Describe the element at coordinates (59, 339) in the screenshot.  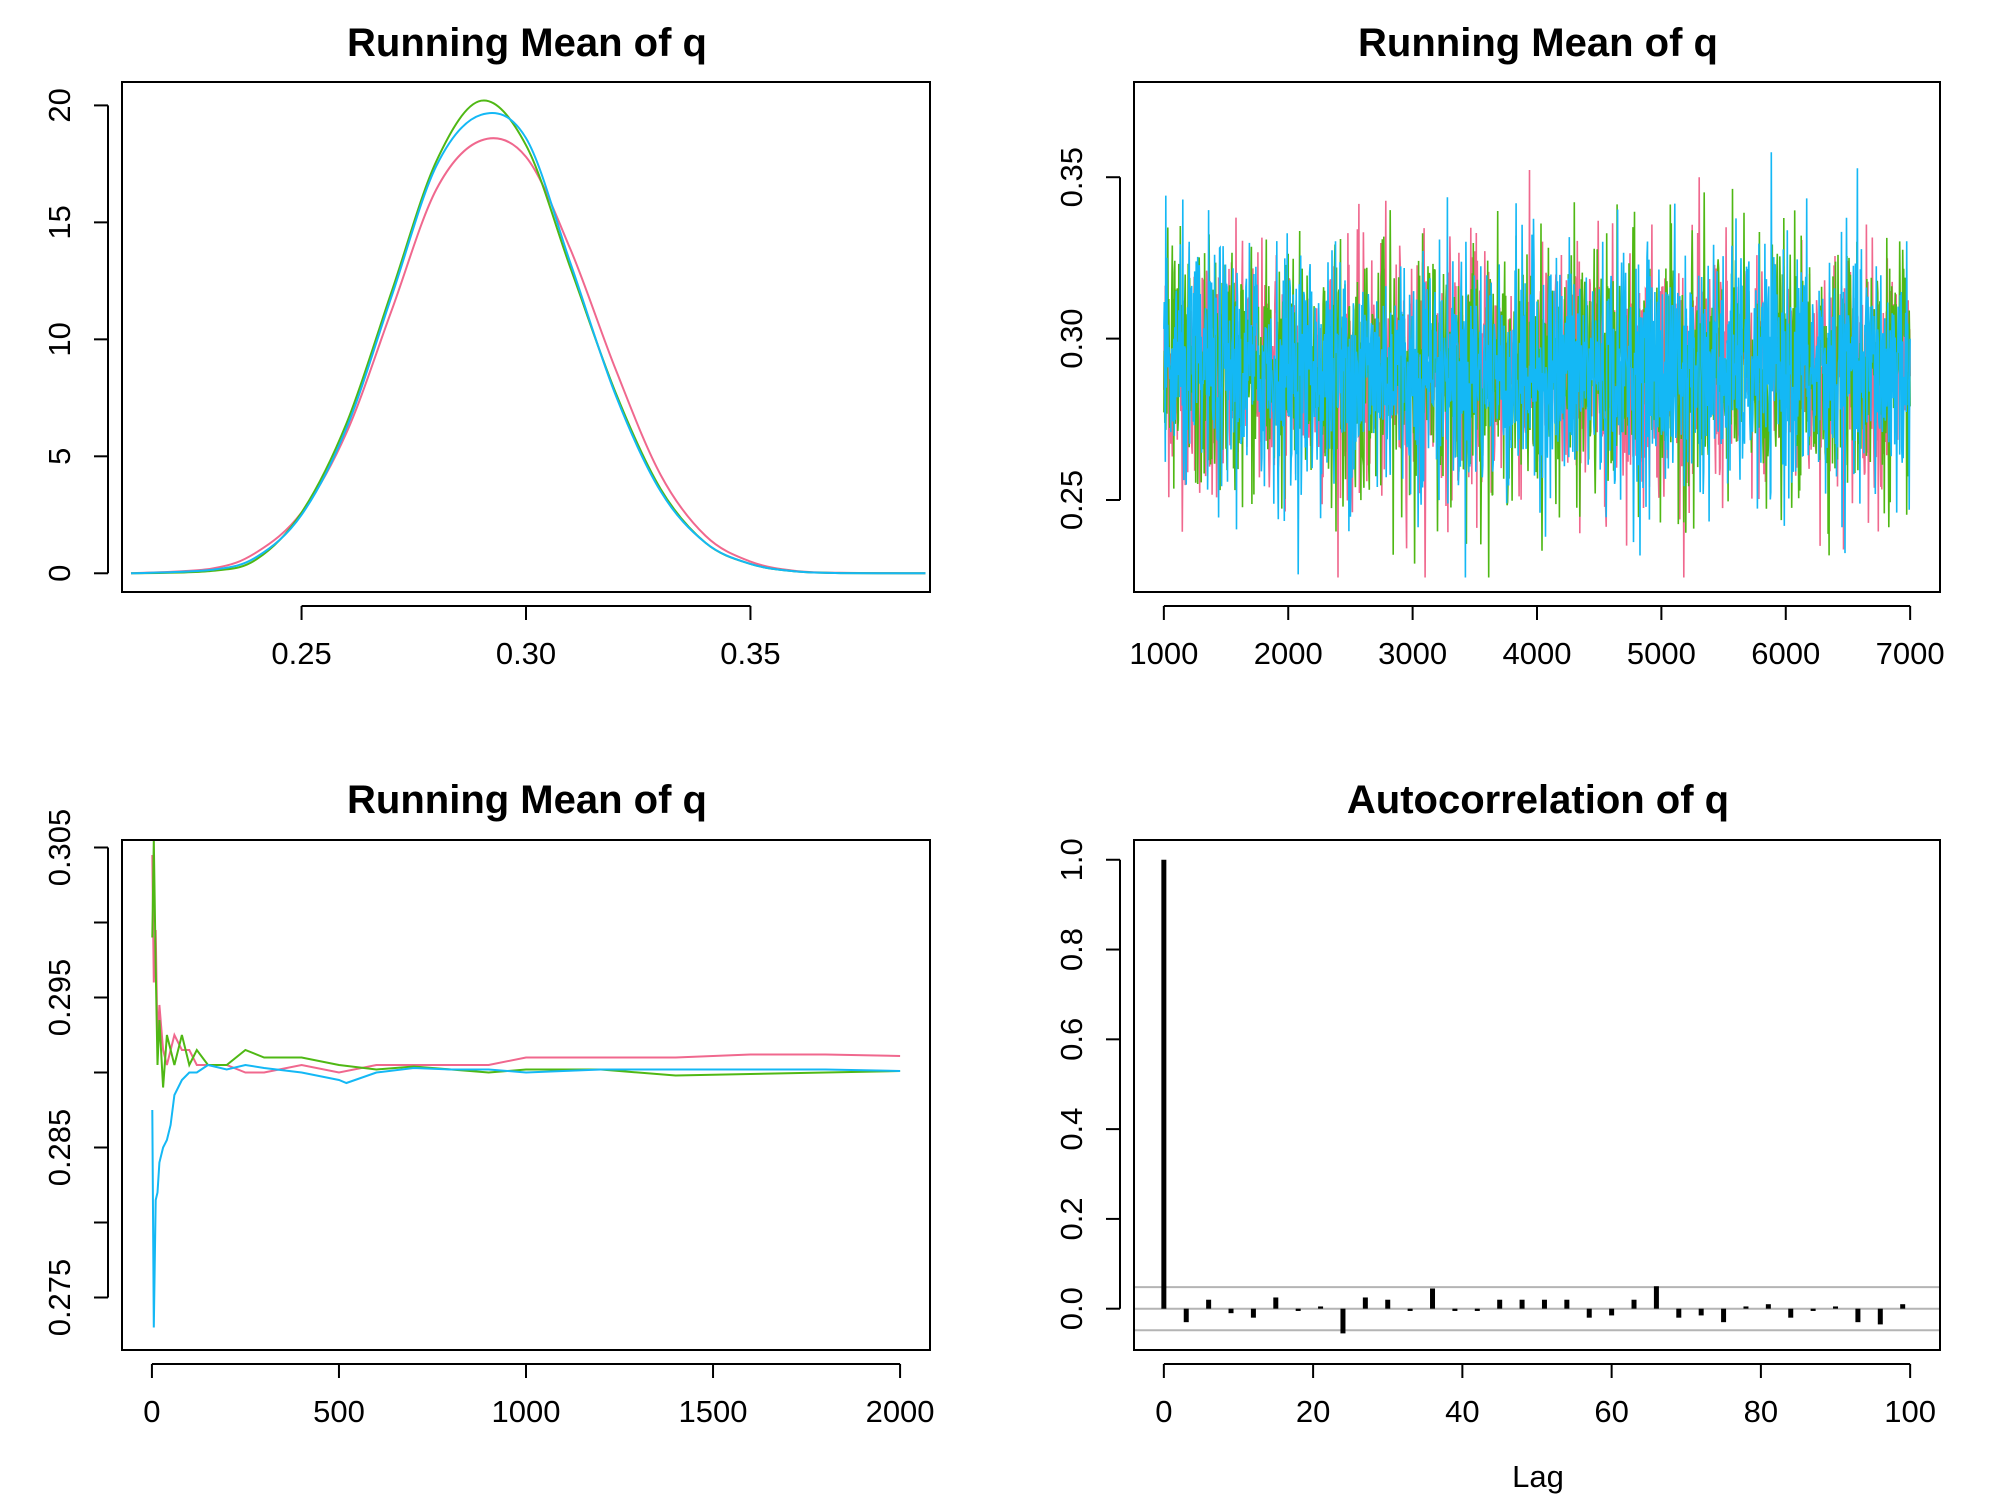
I see `y-tick-label: 10` at that location.